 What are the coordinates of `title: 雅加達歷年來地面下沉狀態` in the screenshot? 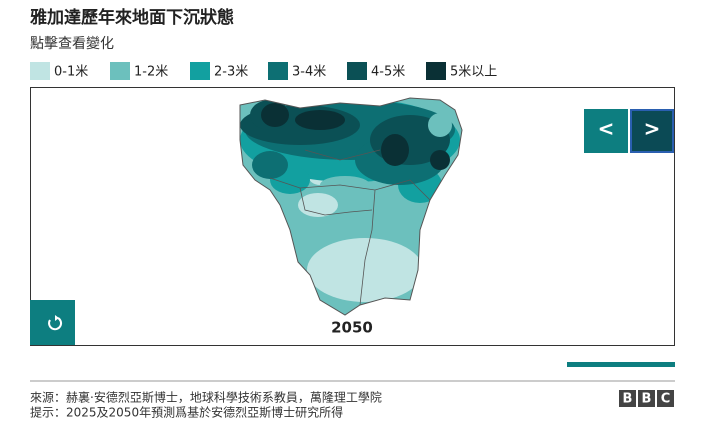 It's located at (131, 17).